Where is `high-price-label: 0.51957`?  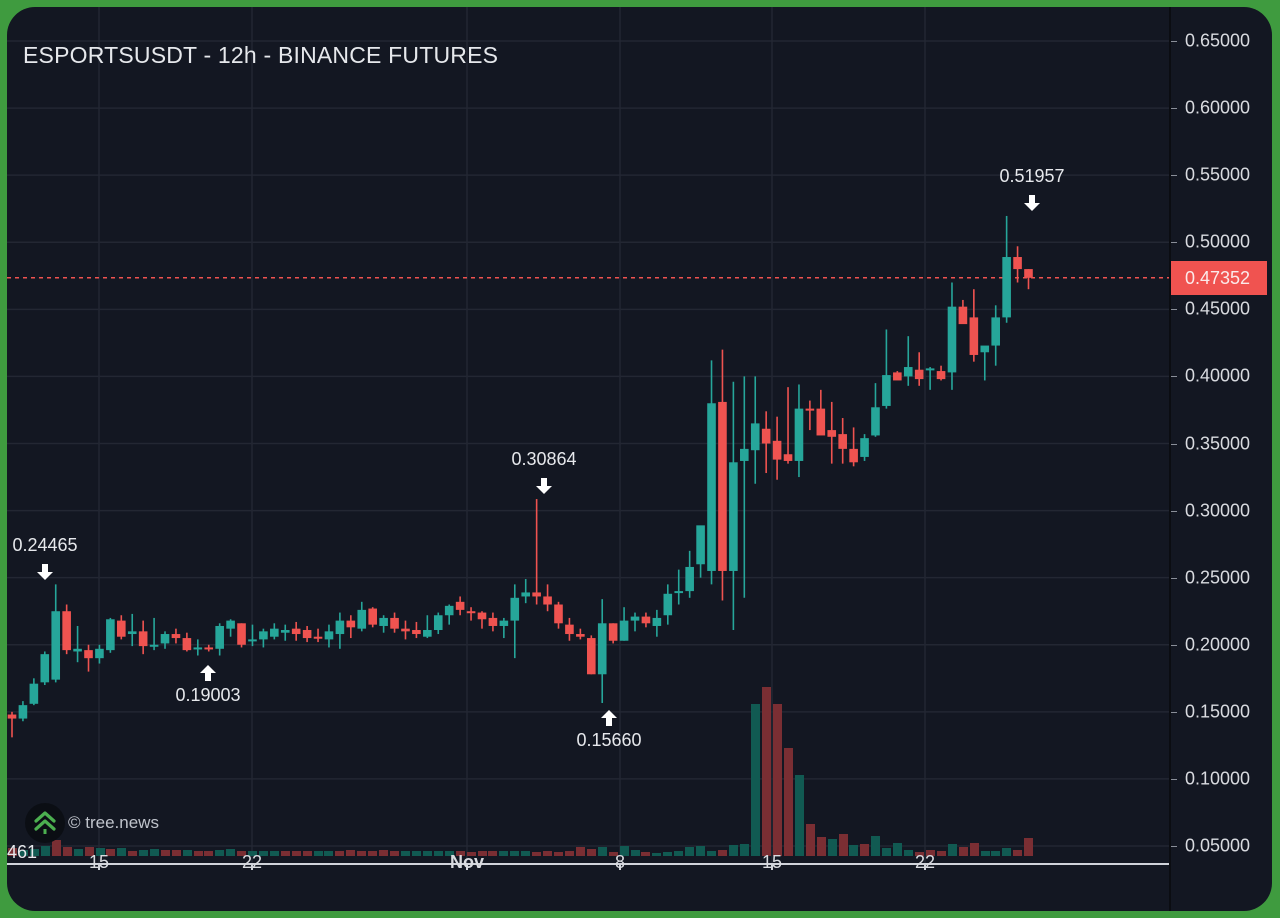
high-price-label: 0.51957 is located at coordinates (1032, 175).